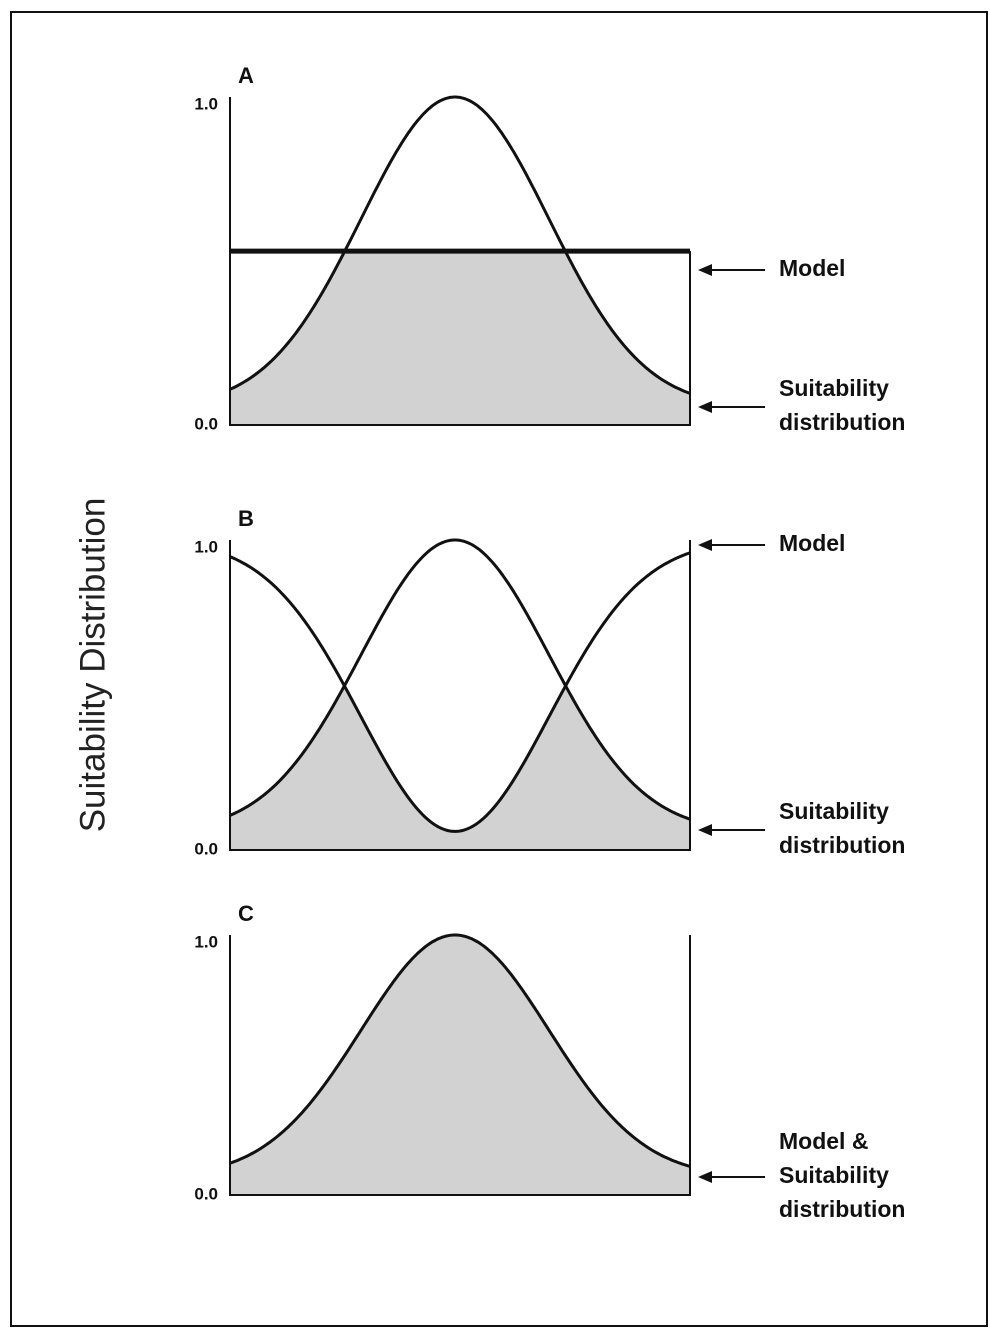 Image resolution: width=990 pixels, height=1328 pixels. What do you see at coordinates (823, 1141) in the screenshot?
I see `annotation: Model &` at bounding box center [823, 1141].